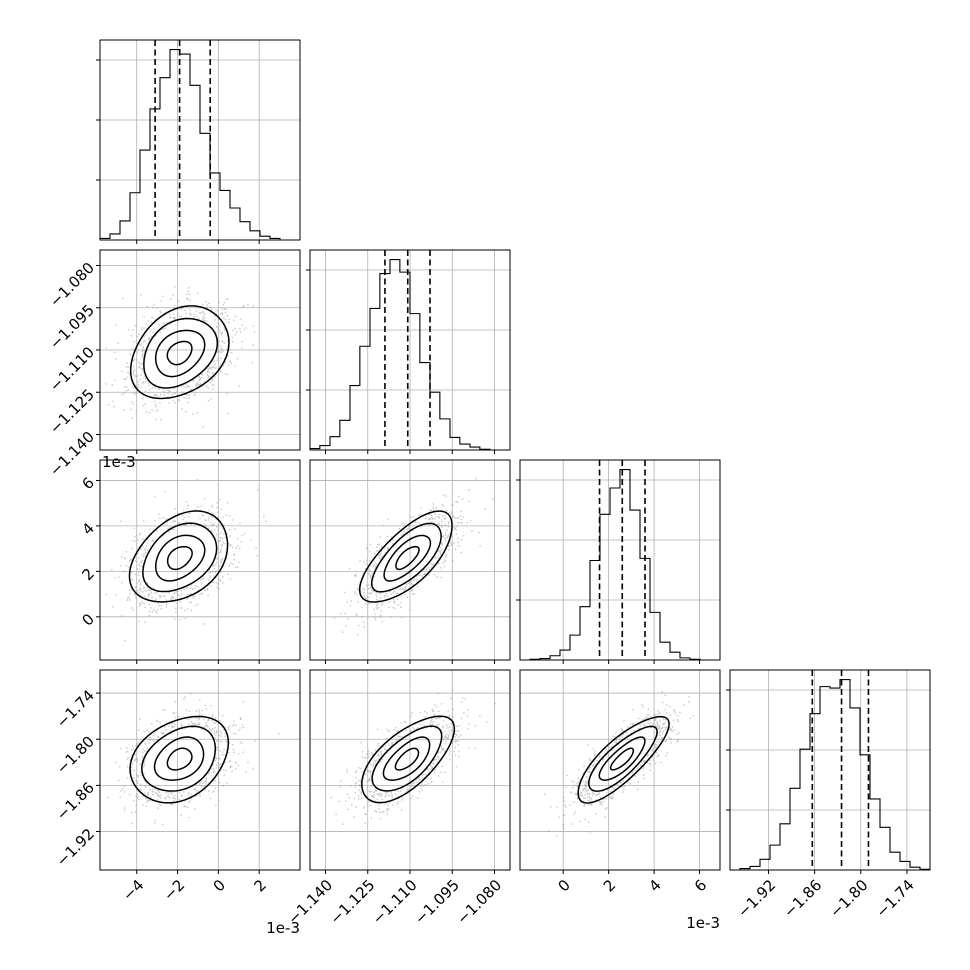 The height and width of the screenshot is (970, 970). Describe the element at coordinates (88, 483) in the screenshot. I see `y-tick-label: 6` at that location.